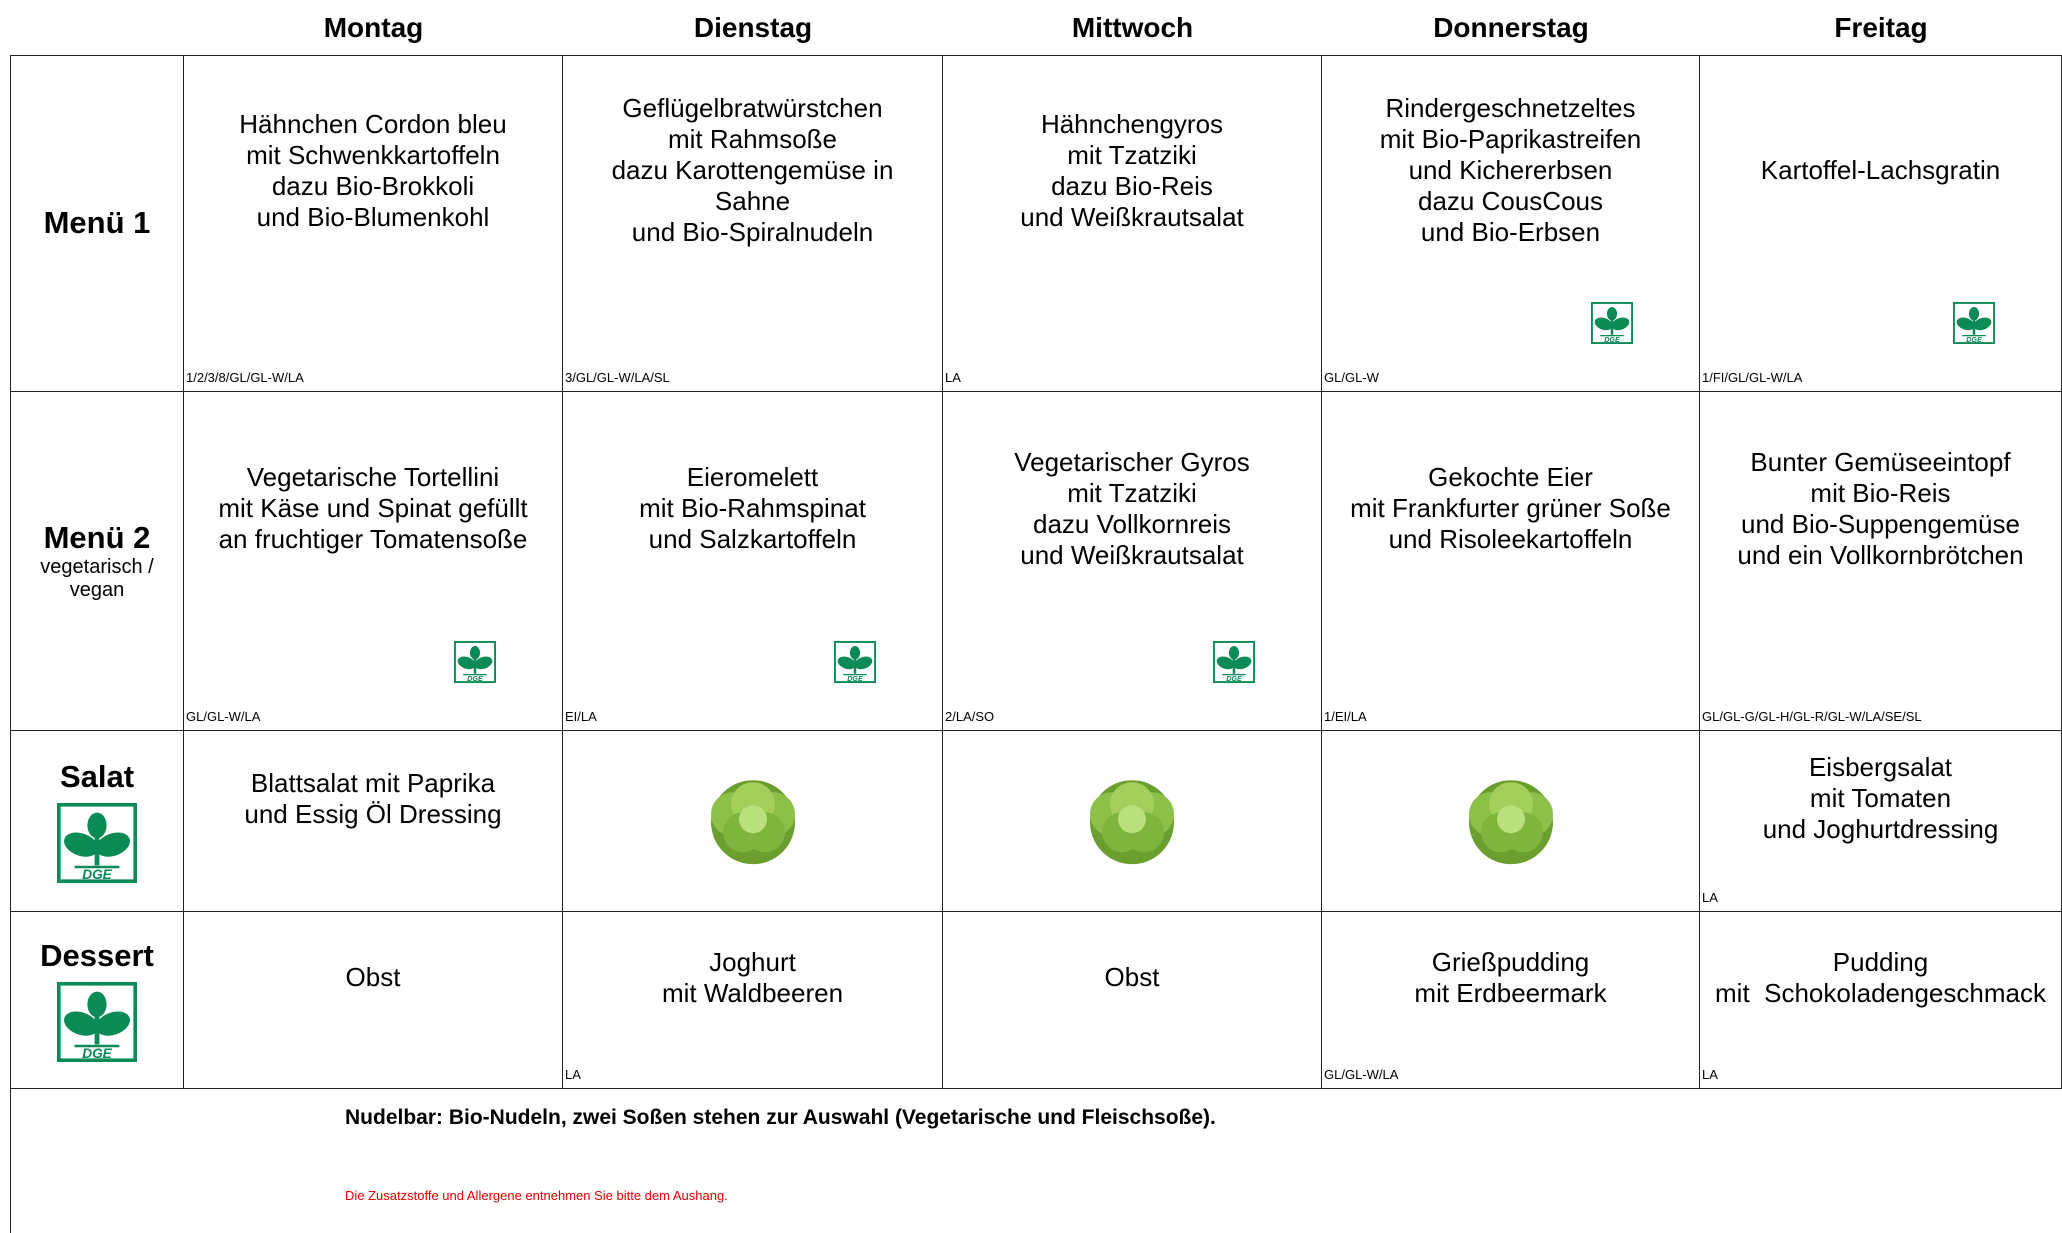  What do you see at coordinates (752, 961) in the screenshot?
I see `dish-line: Joghurt` at bounding box center [752, 961].